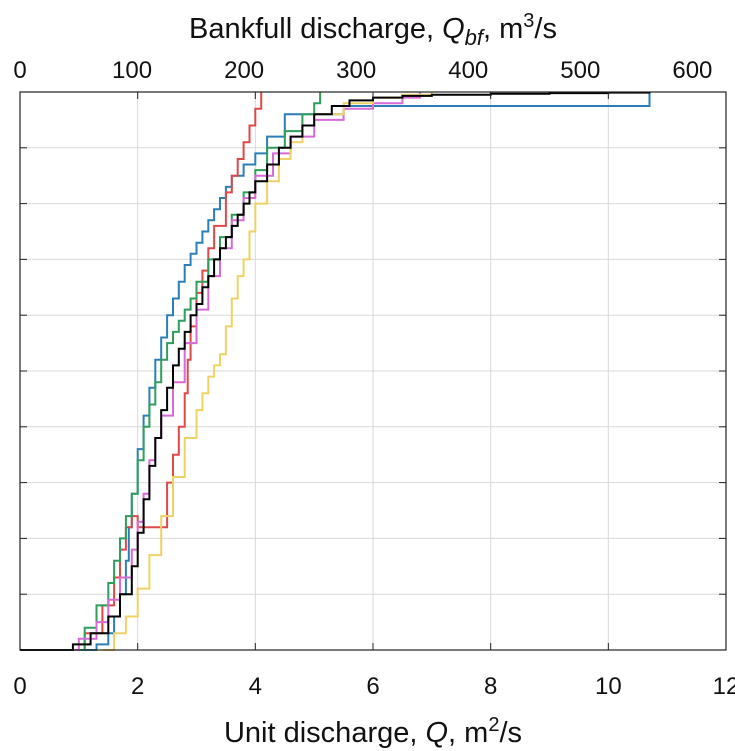 The width and height of the screenshot is (735, 751). What do you see at coordinates (132, 70) in the screenshot?
I see `x2-tick-label: 100` at bounding box center [132, 70].